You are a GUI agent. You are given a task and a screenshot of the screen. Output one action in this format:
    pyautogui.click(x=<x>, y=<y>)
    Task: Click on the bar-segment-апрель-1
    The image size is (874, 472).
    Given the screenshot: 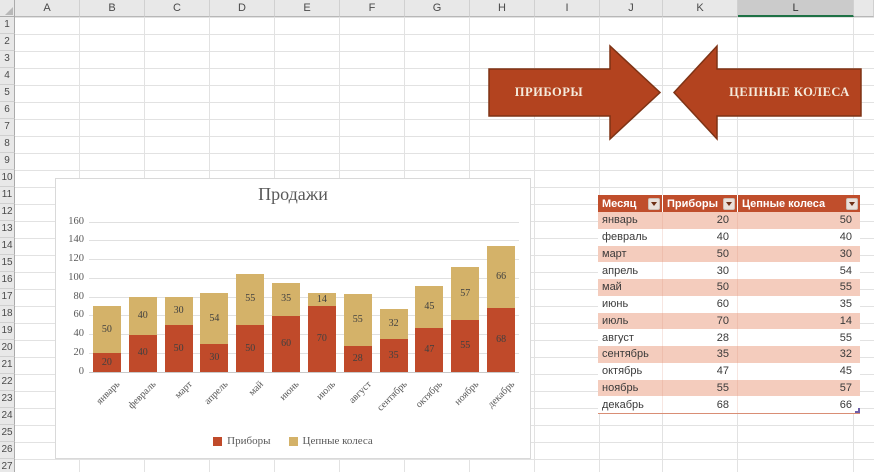 What is the action you would take?
    pyautogui.click(x=214, y=318)
    